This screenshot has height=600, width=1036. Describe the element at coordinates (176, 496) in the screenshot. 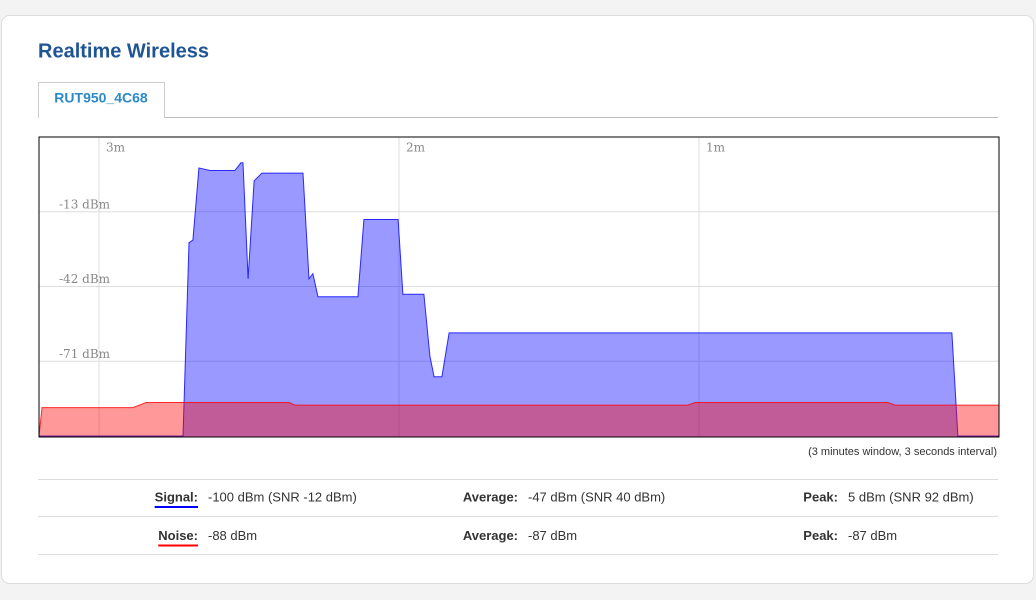

I see `legend-label: Signal:` at that location.